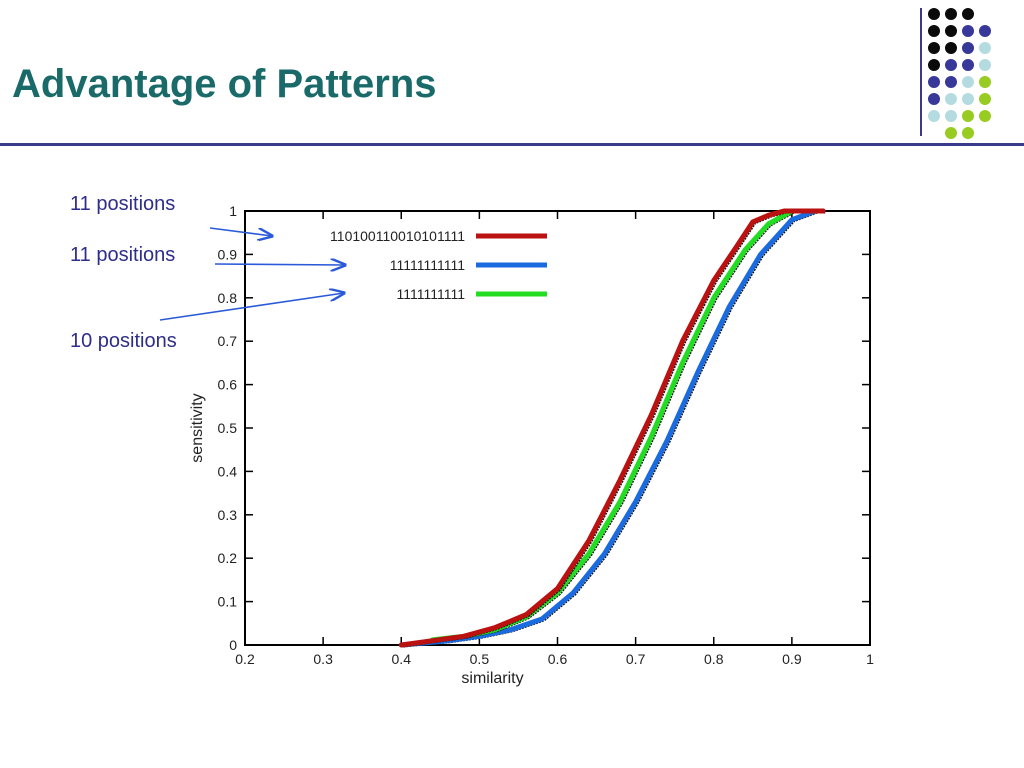 The width and height of the screenshot is (1024, 768). I want to click on annotation-label-1: 11 positions, so click(123, 204).